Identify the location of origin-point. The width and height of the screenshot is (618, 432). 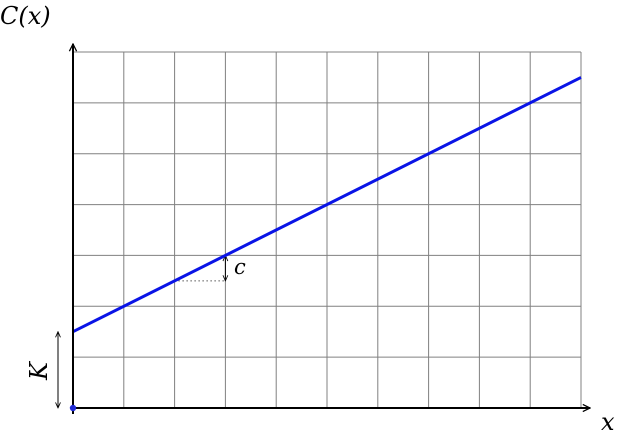
(73, 408).